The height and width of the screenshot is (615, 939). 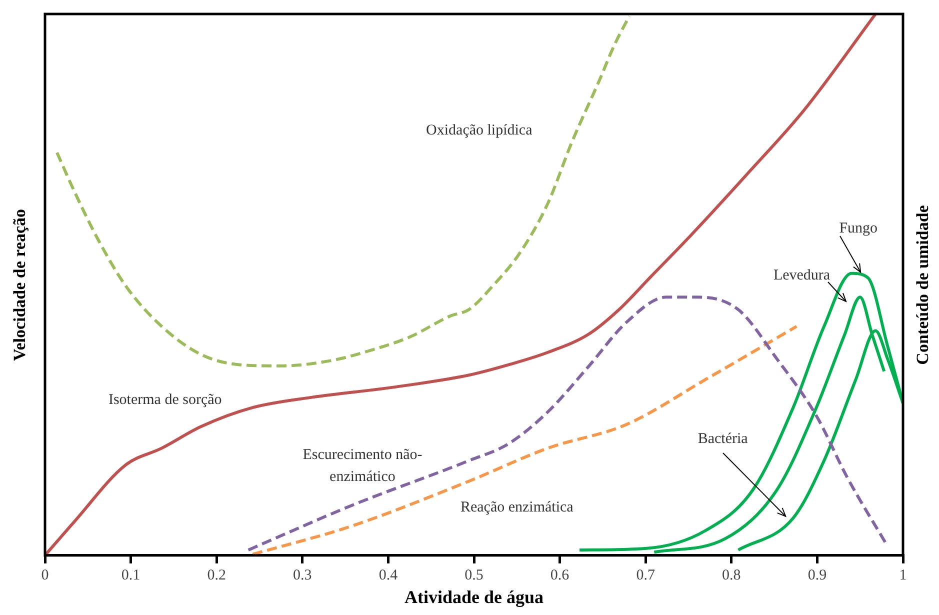 What do you see at coordinates (130, 575) in the screenshot?
I see `x-tick-label: 0.1` at bounding box center [130, 575].